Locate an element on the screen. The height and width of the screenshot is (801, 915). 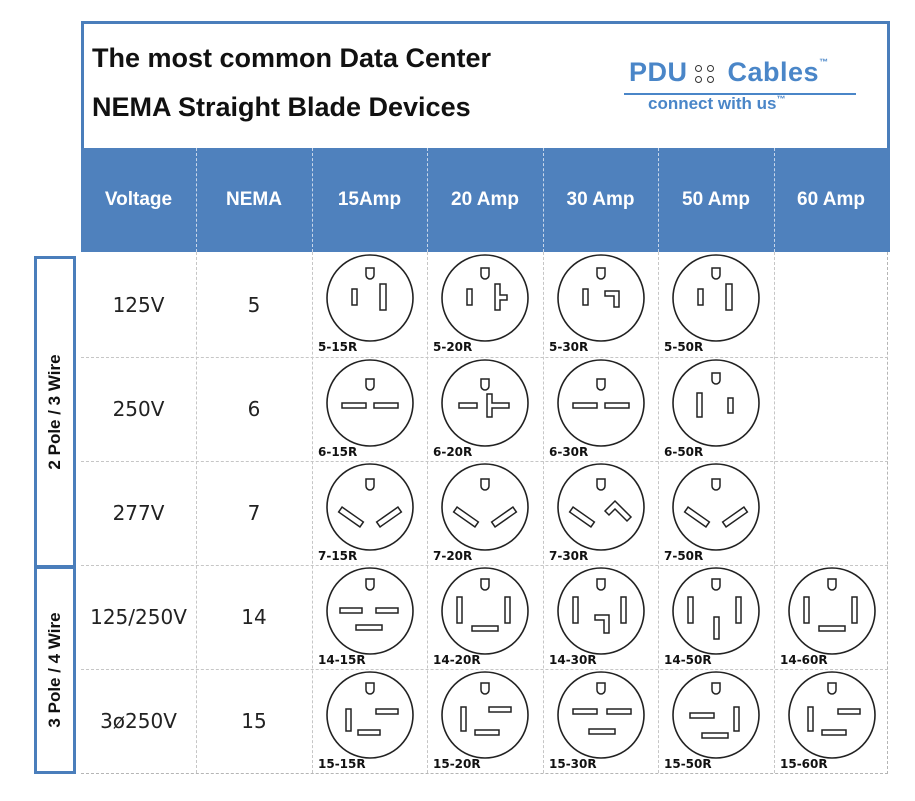
receptacle-6-15r: 6-15R is located at coordinates (370, 411).